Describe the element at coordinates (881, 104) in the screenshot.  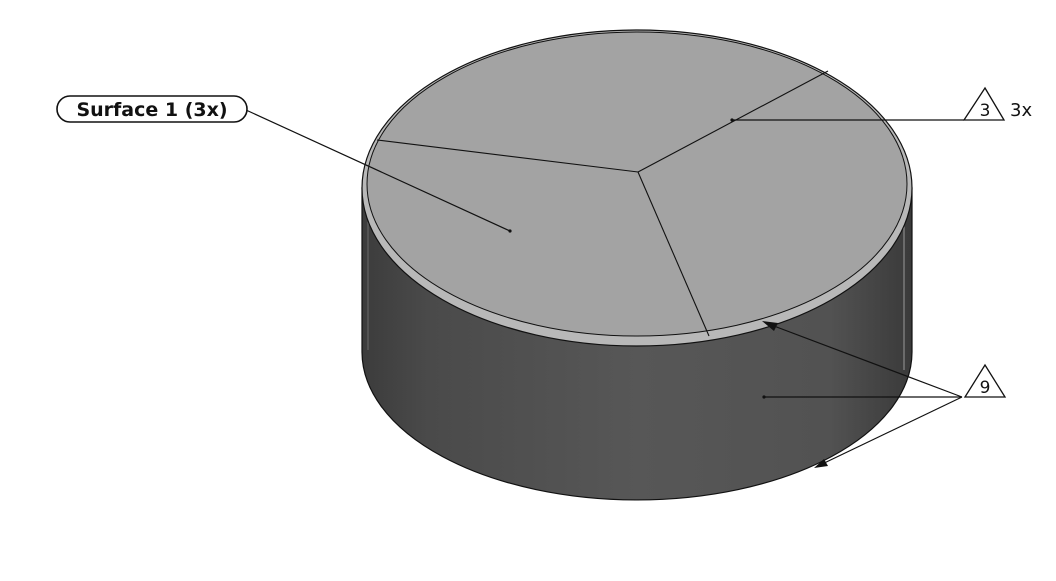
I see `balloon-3-callout: 3 3x` at that location.